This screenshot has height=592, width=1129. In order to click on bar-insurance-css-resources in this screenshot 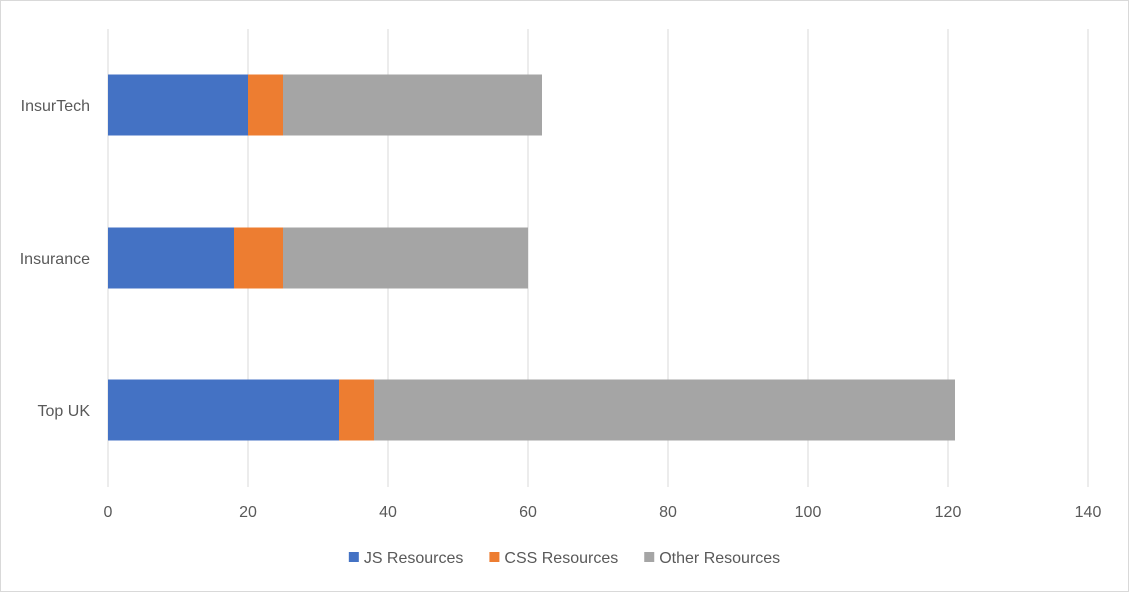, I will do `click(258, 258)`.